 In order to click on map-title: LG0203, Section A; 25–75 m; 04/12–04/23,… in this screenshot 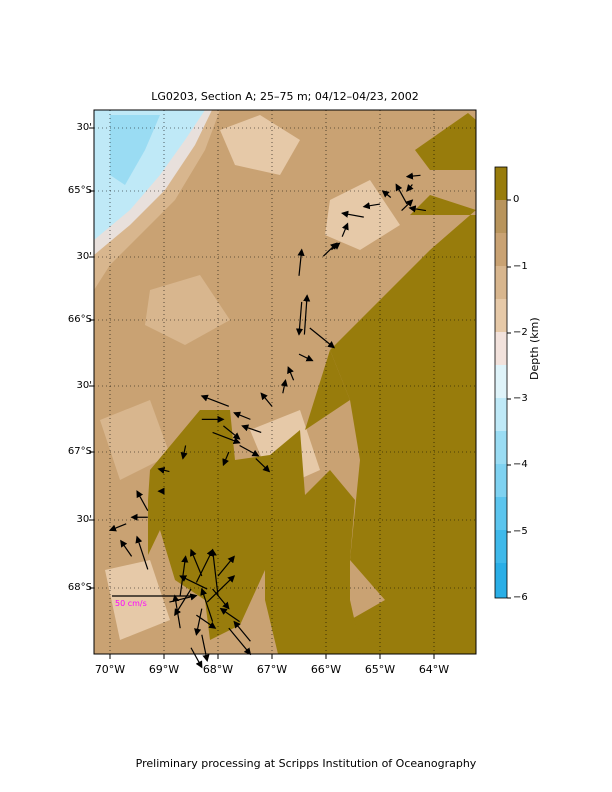, I will do `click(285, 96)`.